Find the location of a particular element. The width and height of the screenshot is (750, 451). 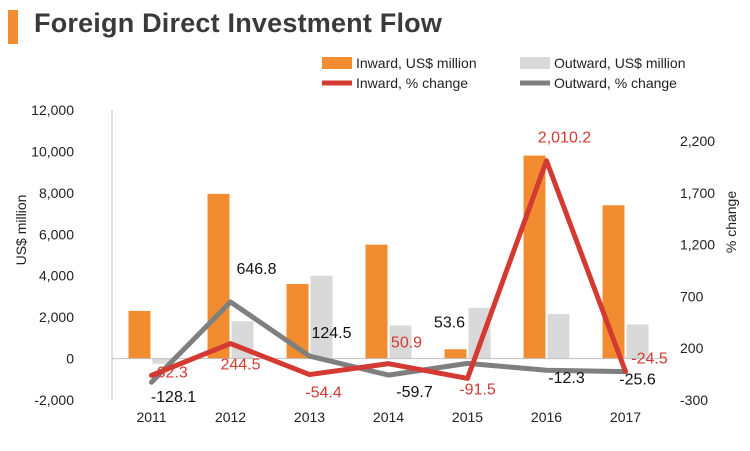

x-tick-label: 2017 is located at coordinates (625, 417).